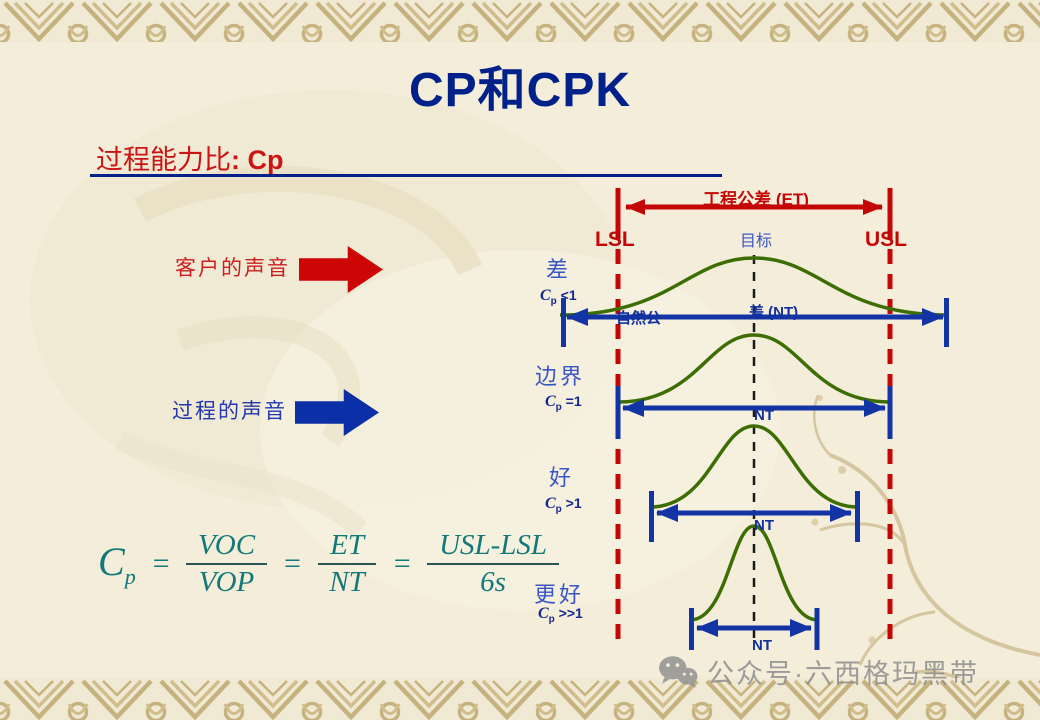 The height and width of the screenshot is (720, 1040). I want to click on lsl-label: LSL, so click(615, 239).